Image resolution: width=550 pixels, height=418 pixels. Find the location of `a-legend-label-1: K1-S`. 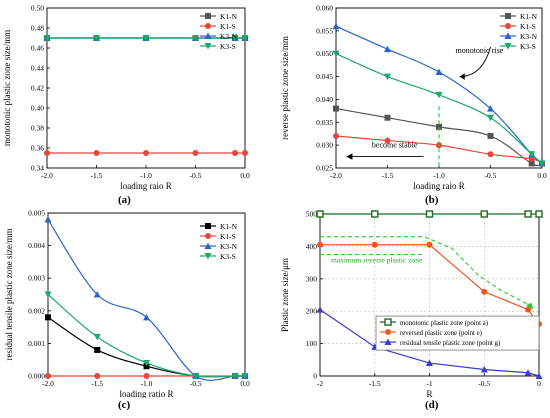

a-legend-label-1: K1-S is located at coordinates (228, 26).